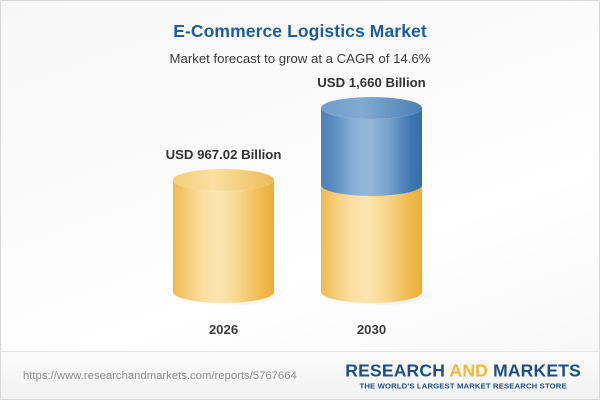 This screenshot has height=400, width=600. Describe the element at coordinates (395, 369) in the screenshot. I see `logo-word-research: RESEARCH` at that location.